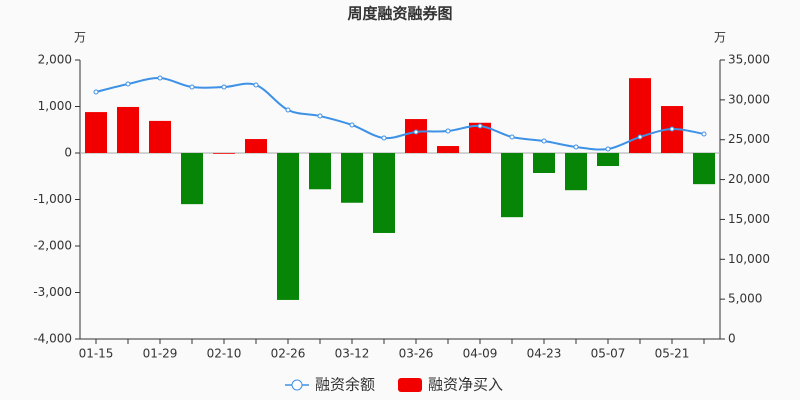 Image resolution: width=800 pixels, height=400 pixels. Describe the element at coordinates (55, 60) in the screenshot. I see `y-tick-label: 2,000` at that location.